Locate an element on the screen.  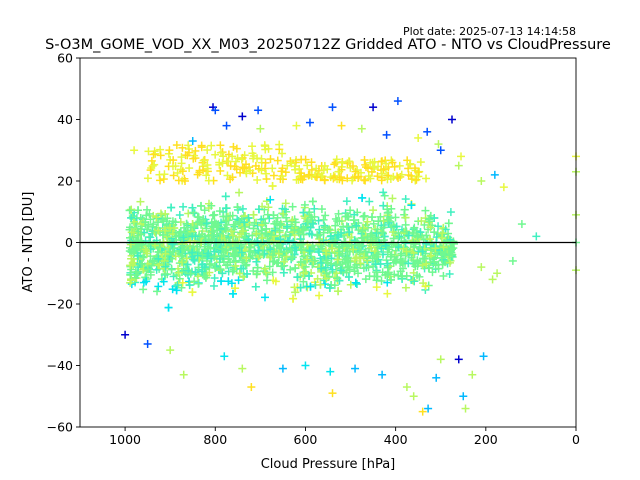
y-tick-label: 40 is located at coordinates (65, 119).